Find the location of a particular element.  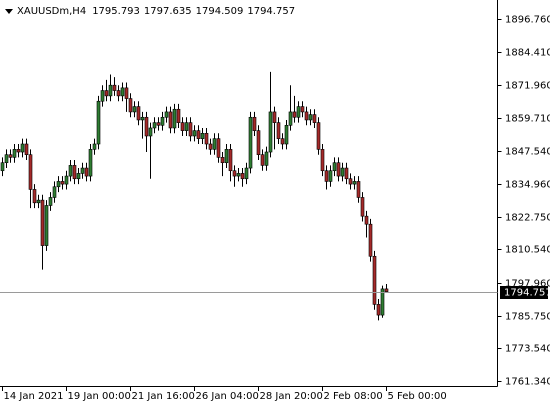

close-value: 1794.757 is located at coordinates (271, 11).